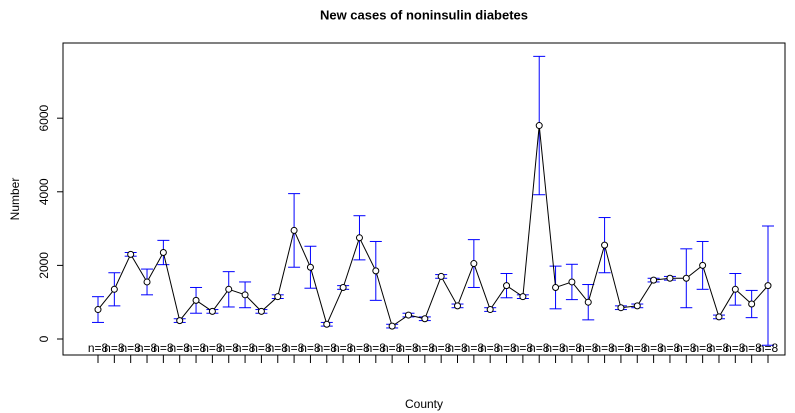 The image size is (795, 413). What do you see at coordinates (424, 14) in the screenshot?
I see `chart-title: New cases of noninsulin diabetes` at bounding box center [424, 14].